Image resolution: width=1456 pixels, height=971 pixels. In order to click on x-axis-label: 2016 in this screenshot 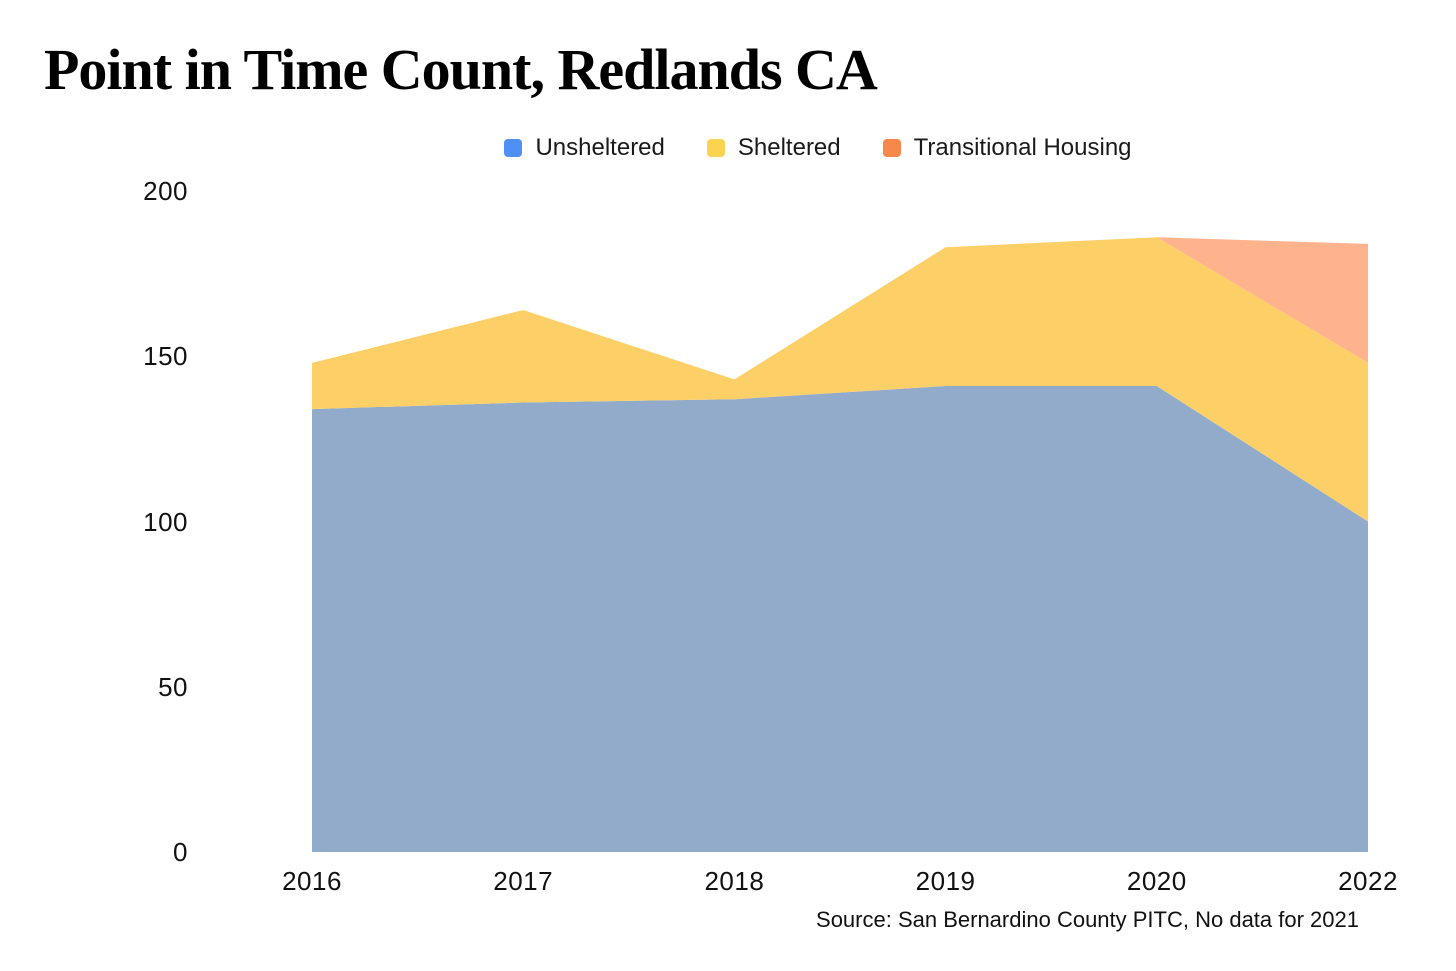, I will do `click(312, 881)`.